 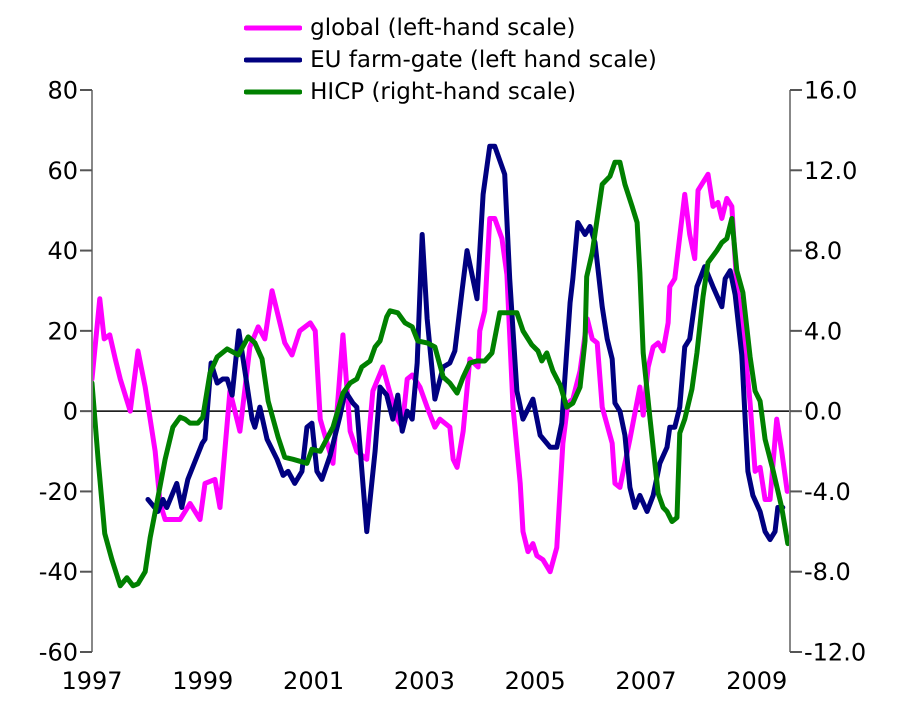 What do you see at coordinates (313, 681) in the screenshot?
I see `x-tick-label: 2001` at bounding box center [313, 681].